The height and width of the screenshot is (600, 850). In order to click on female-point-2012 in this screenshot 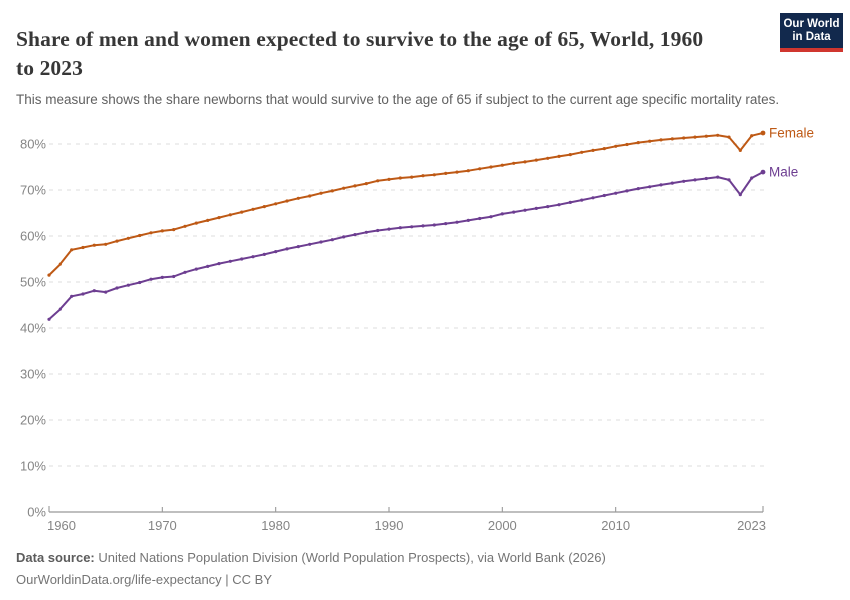, I will do `click(638, 143)`.